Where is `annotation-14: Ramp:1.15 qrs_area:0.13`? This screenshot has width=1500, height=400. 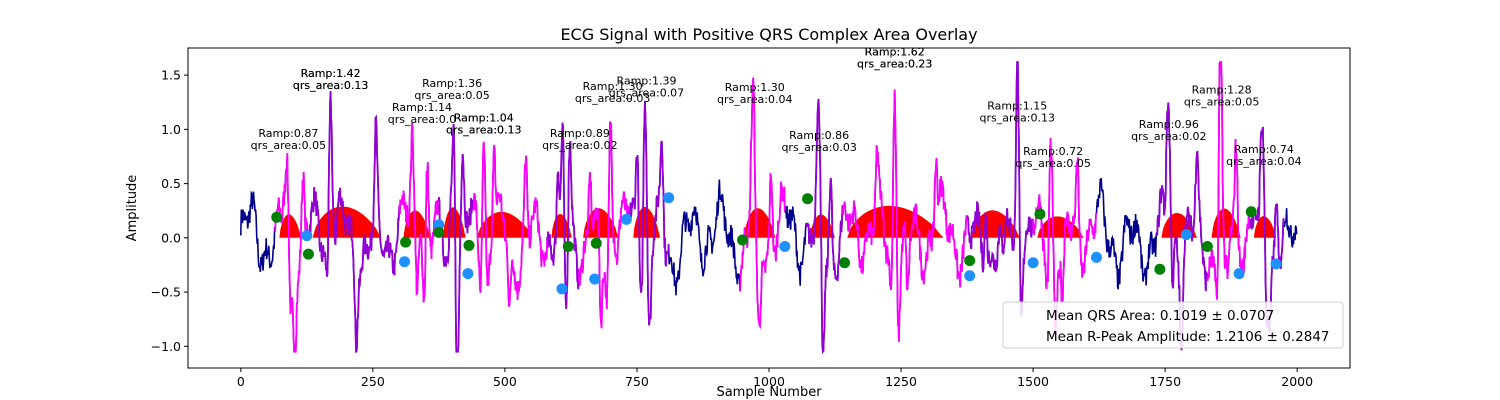 annotation-14: Ramp:1.15 qrs_area:0.13 is located at coordinates (1017, 112).